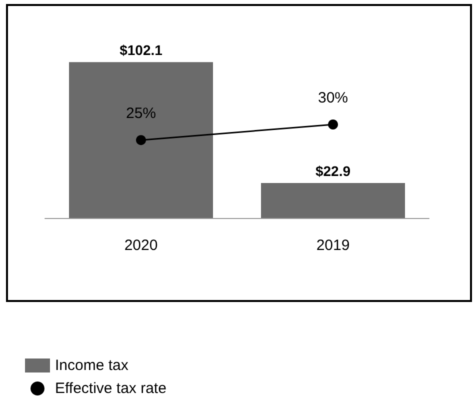 Image resolution: width=474 pixels, height=401 pixels. Describe the element at coordinates (333, 171) in the screenshot. I see `data-label: $22.9` at that location.